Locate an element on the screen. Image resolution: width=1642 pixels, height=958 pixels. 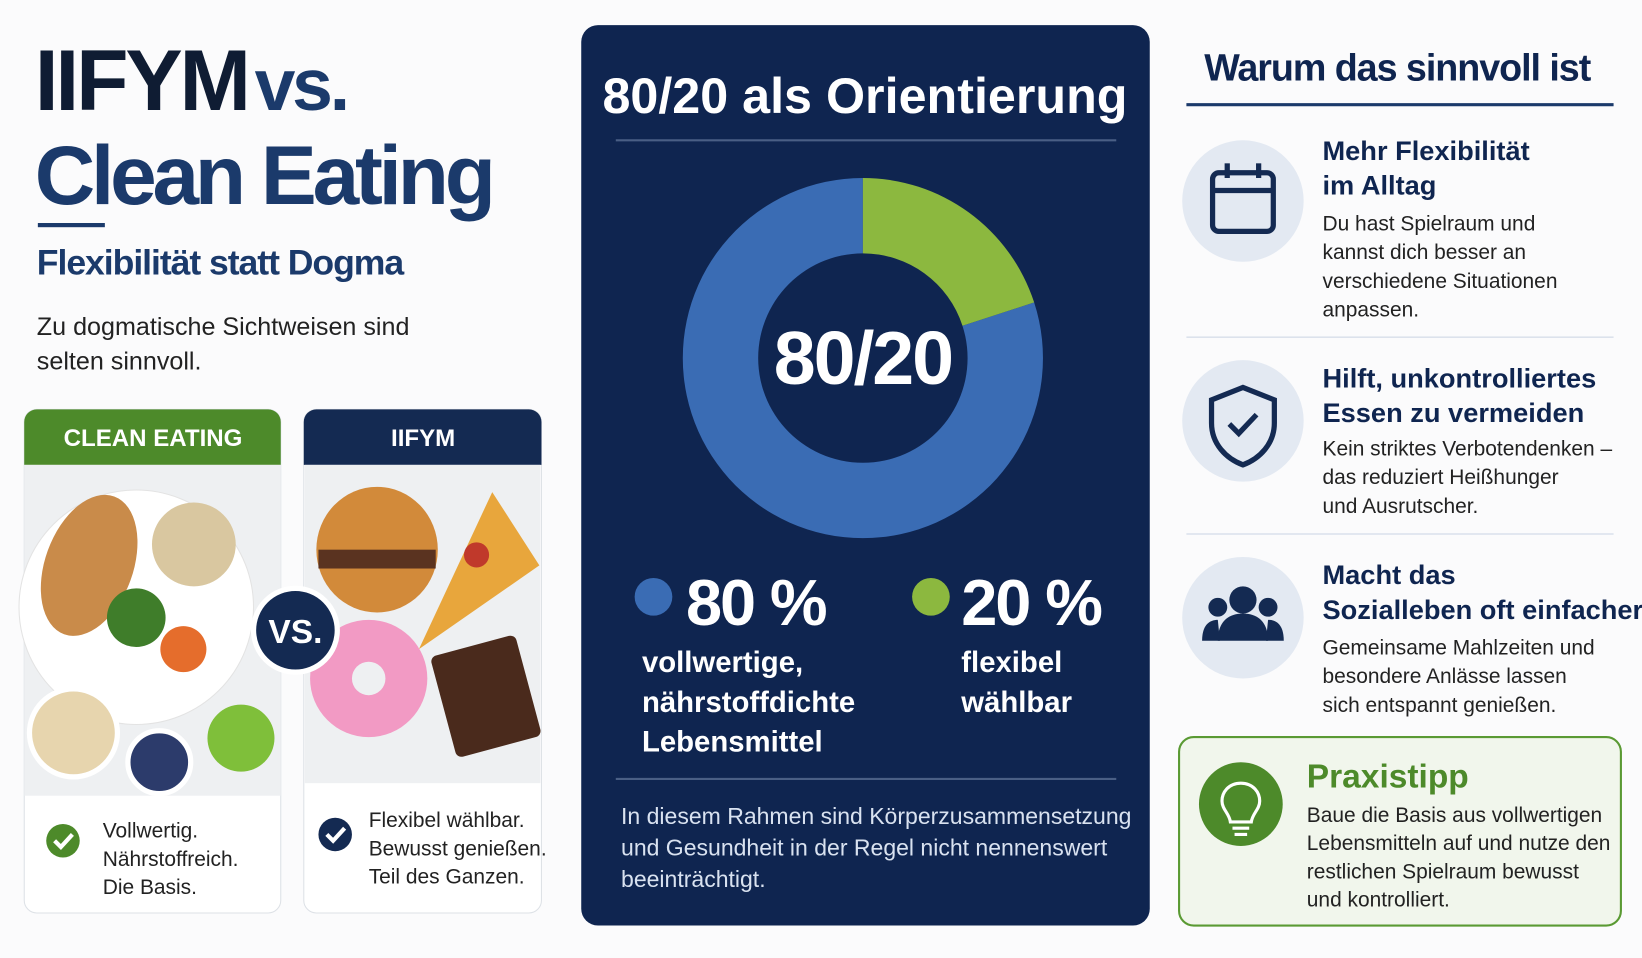
benefit-text: Gemeinsame Mahlzeiten und is located at coordinates (1459, 647).